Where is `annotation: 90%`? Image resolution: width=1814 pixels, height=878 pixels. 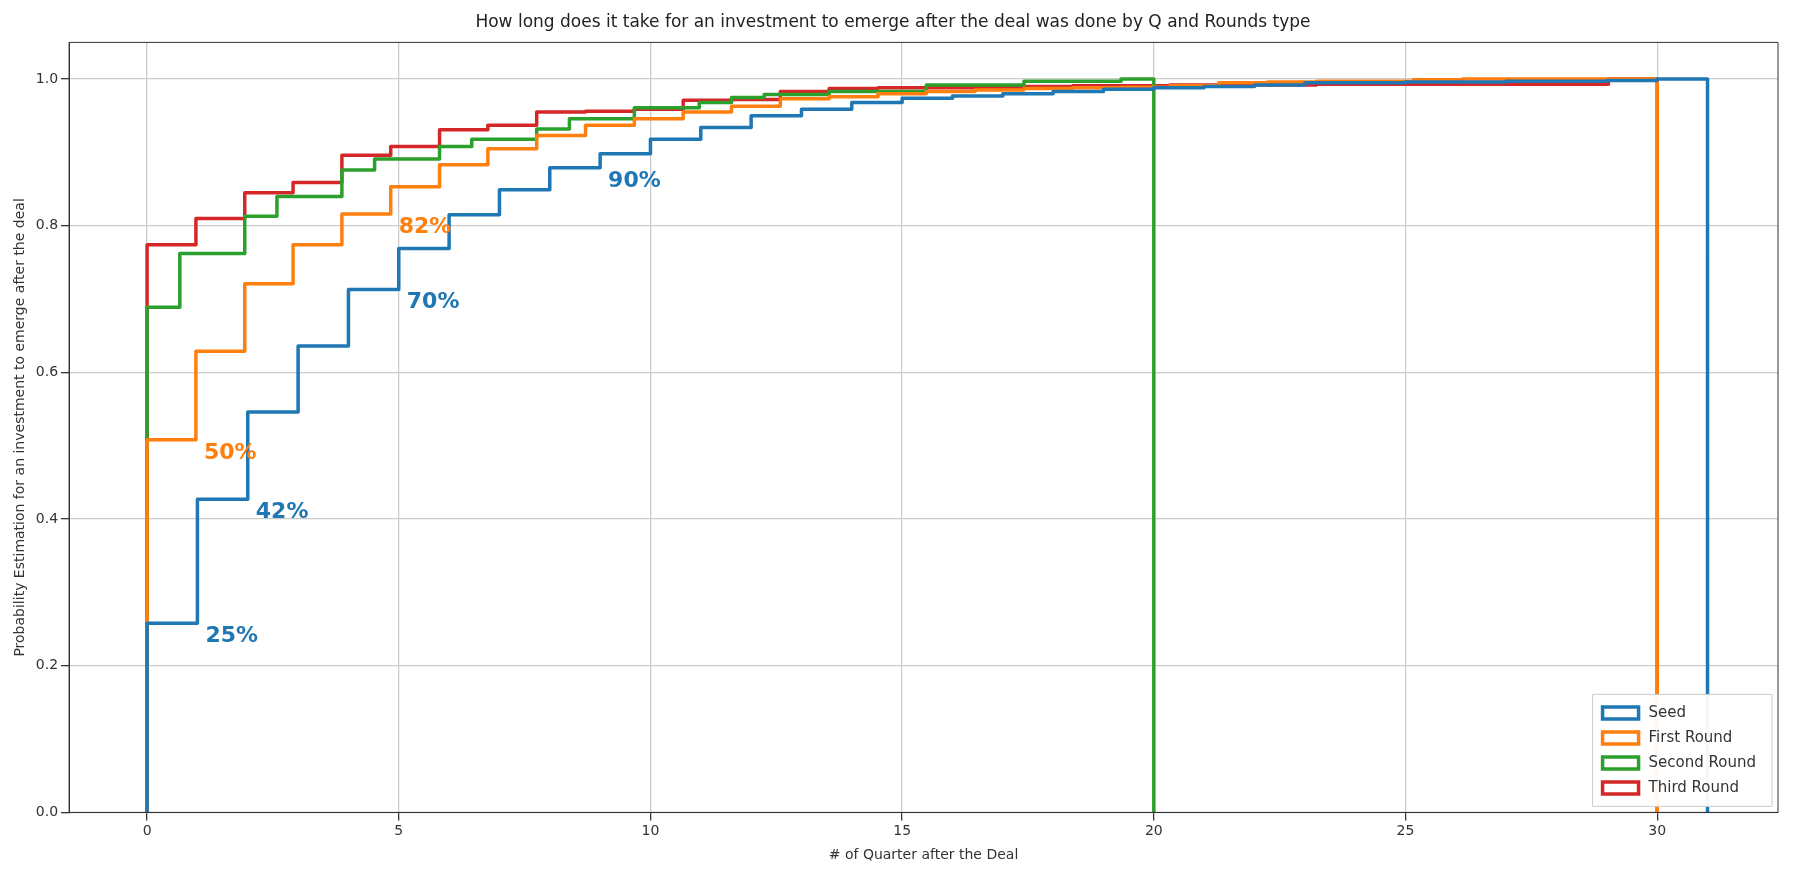
annotation: 90% is located at coordinates (634, 179).